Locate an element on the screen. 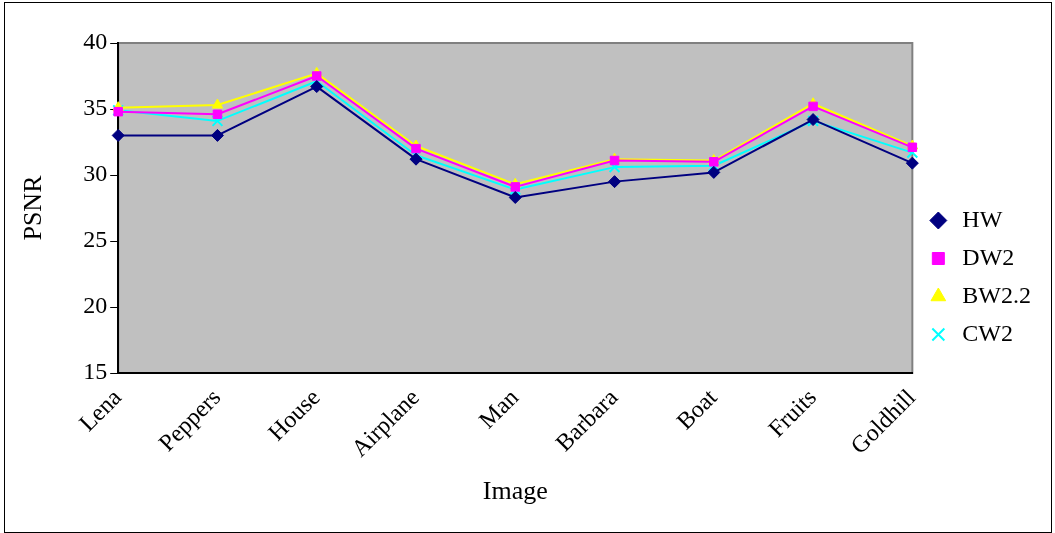 Image resolution: width=1055 pixels, height=533 pixels. y-tick-label: 40 is located at coordinates (95, 41).